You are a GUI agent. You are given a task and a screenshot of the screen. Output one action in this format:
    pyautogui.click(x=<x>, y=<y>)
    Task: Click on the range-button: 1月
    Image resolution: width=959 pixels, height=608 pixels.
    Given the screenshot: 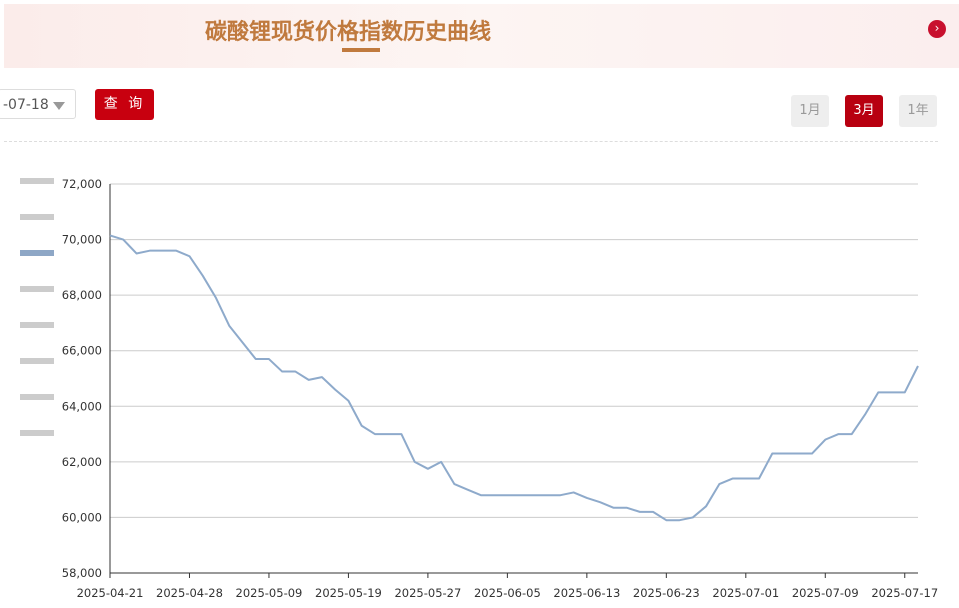 What is the action you would take?
    pyautogui.click(x=810, y=111)
    